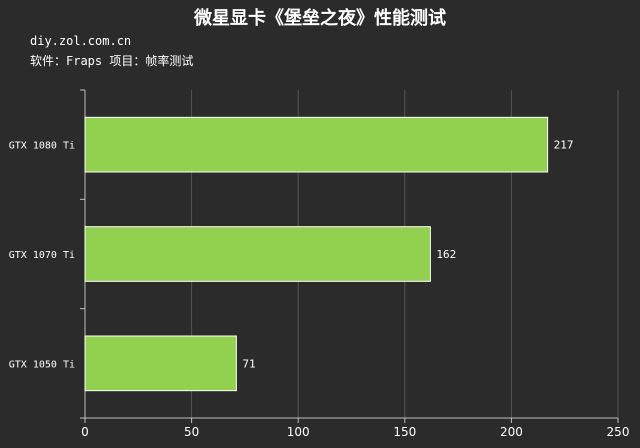 This screenshot has height=448, width=640. Describe the element at coordinates (191, 432) in the screenshot. I see `x-tick-label-1: 50` at that location.